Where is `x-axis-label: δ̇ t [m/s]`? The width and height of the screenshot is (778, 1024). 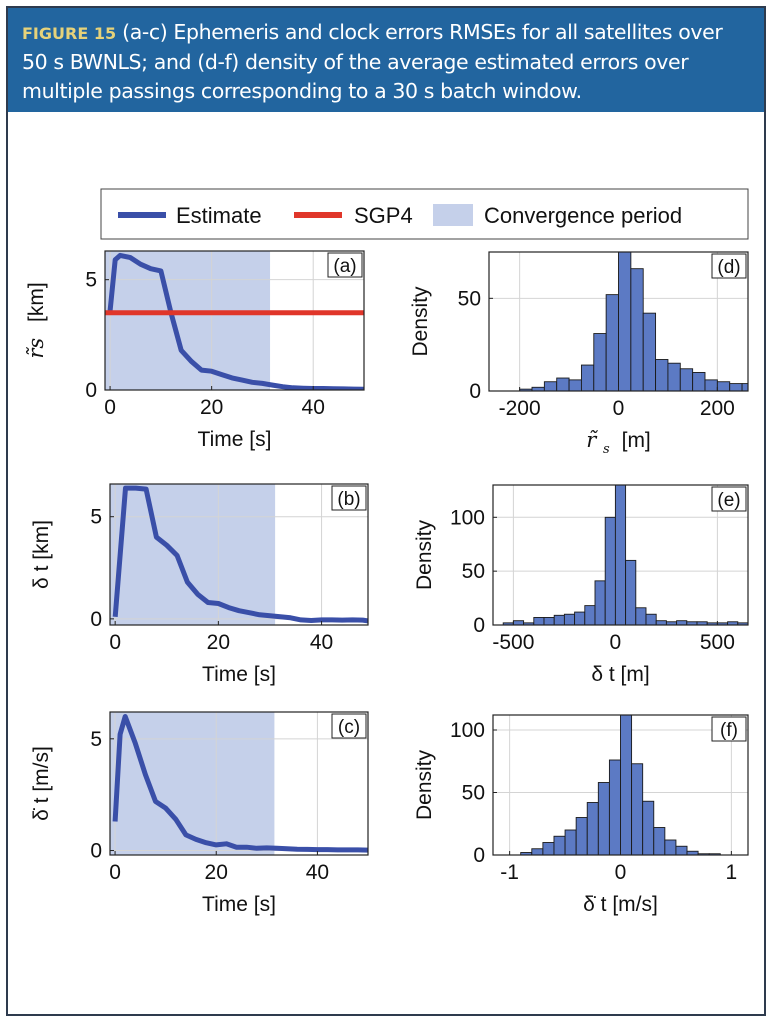 x-axis-label: δ̇ t [m/s] is located at coordinates (620, 904).